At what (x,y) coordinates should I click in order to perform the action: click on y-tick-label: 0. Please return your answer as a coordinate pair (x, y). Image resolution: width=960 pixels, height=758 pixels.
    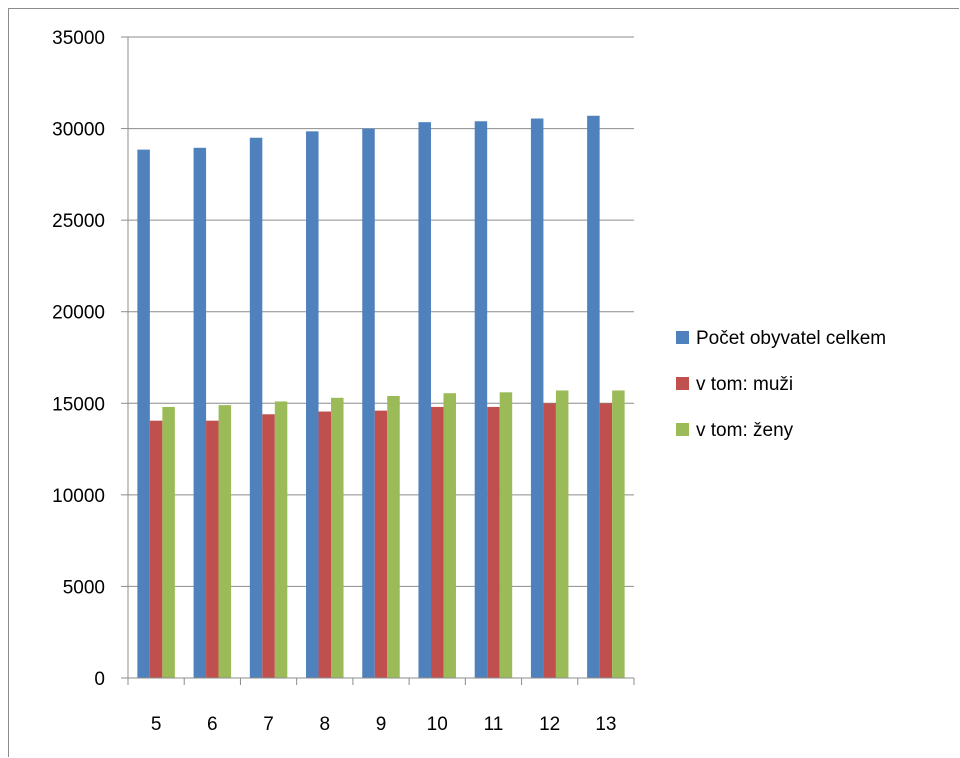
    Looking at the image, I should click on (99, 679).